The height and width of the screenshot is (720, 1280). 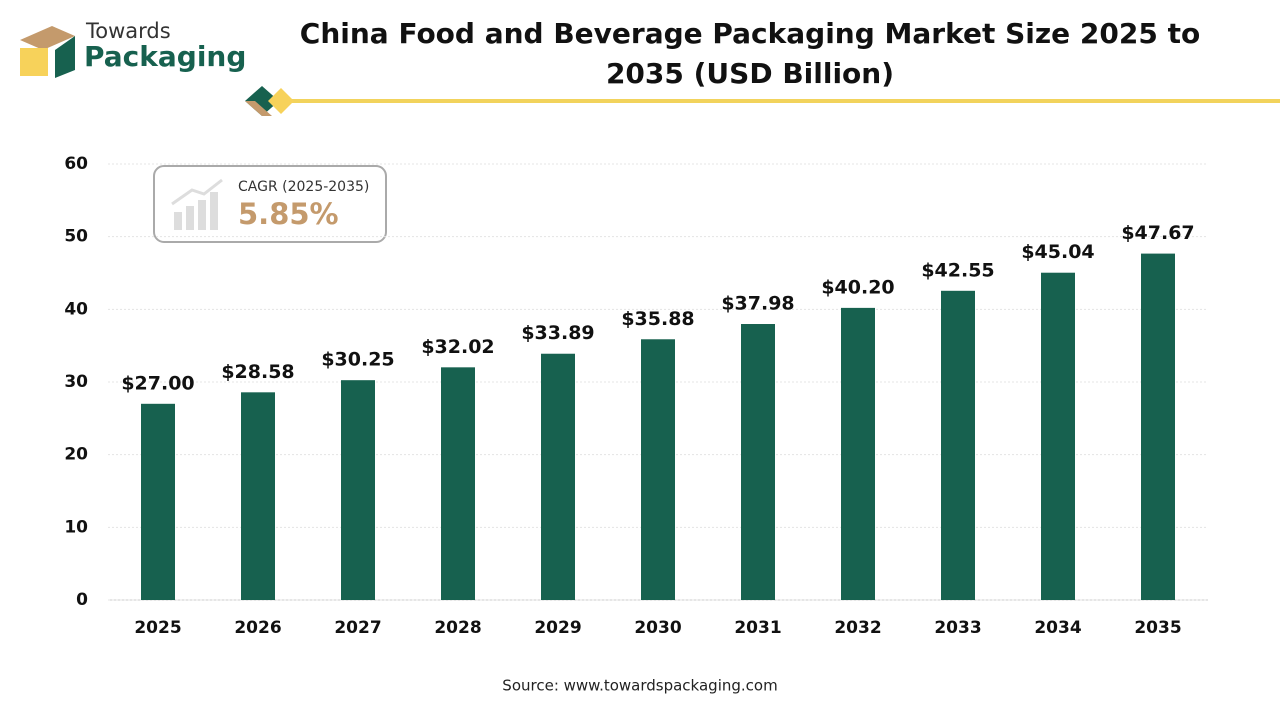 I want to click on cagr-label: CAGR (2025-2035), so click(x=303, y=187).